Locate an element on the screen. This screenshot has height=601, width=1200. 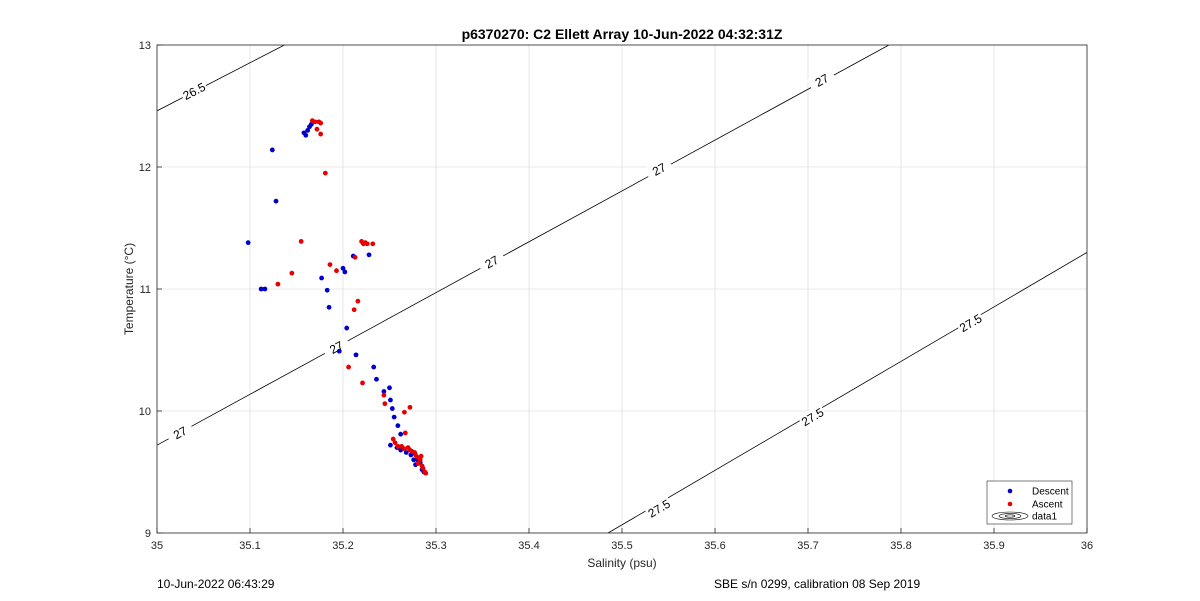
x-tick-label: 35.3 is located at coordinates (435, 546).